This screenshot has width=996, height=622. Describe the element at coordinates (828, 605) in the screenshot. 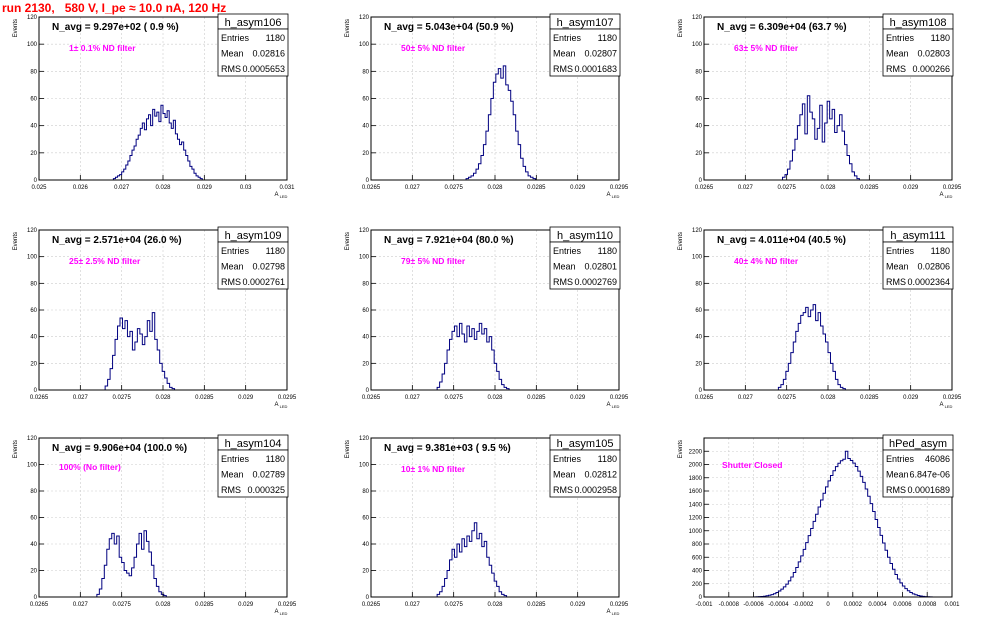

I see `x-tick-label: 0` at that location.